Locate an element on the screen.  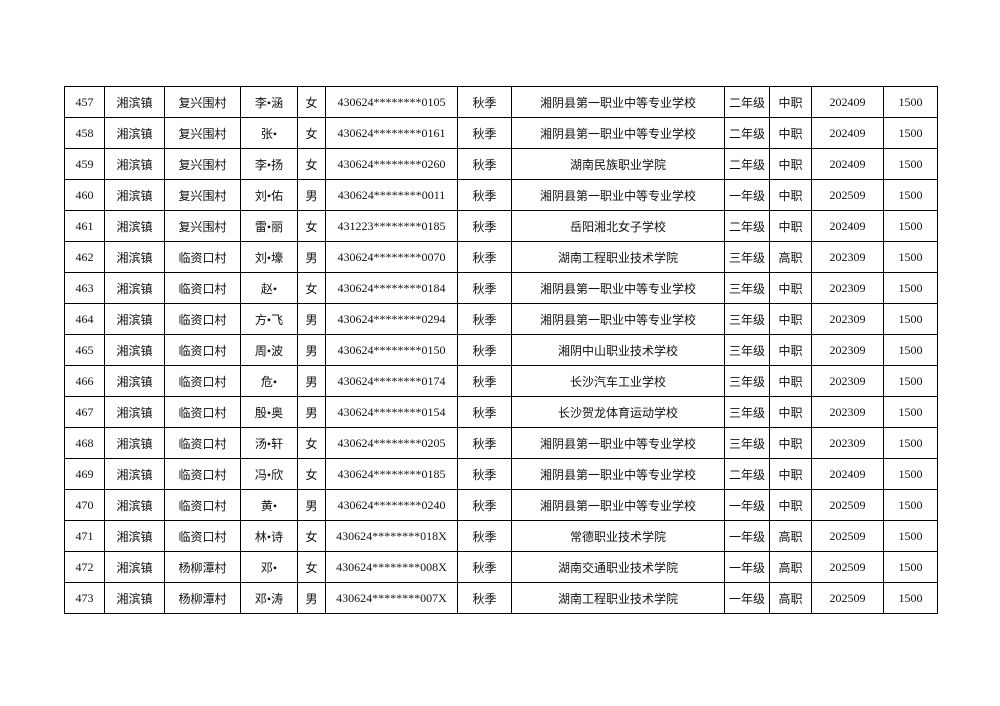
table-cell: 464 is located at coordinates (84, 319).